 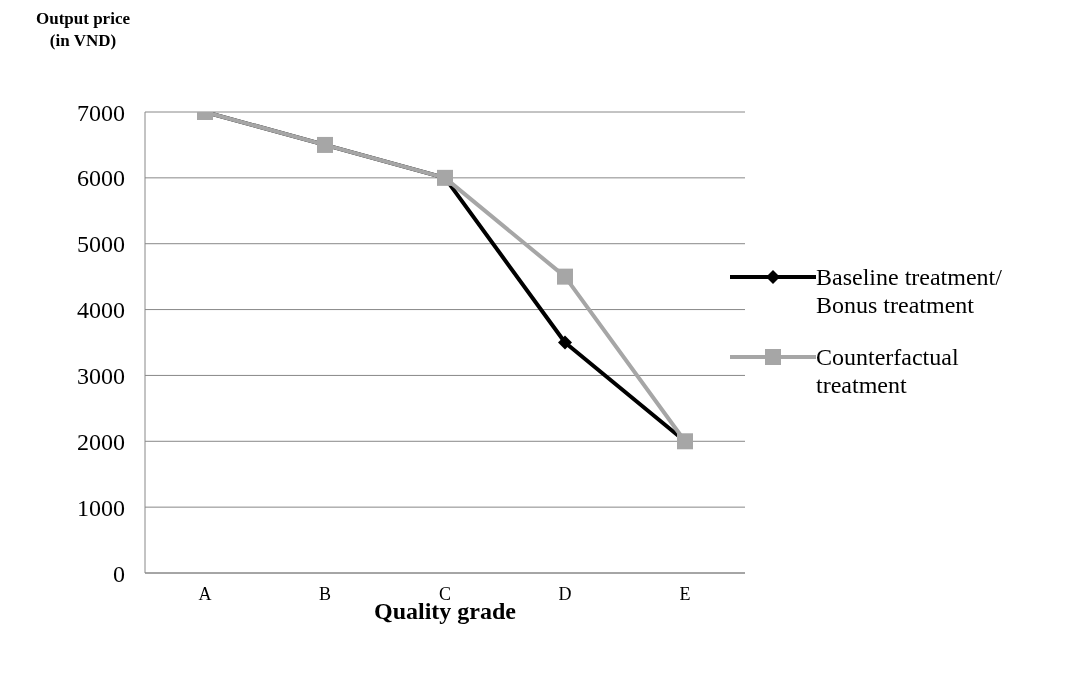 I want to click on legend-label: Baseline treatment/ Bonus treatment, so click(x=909, y=291).